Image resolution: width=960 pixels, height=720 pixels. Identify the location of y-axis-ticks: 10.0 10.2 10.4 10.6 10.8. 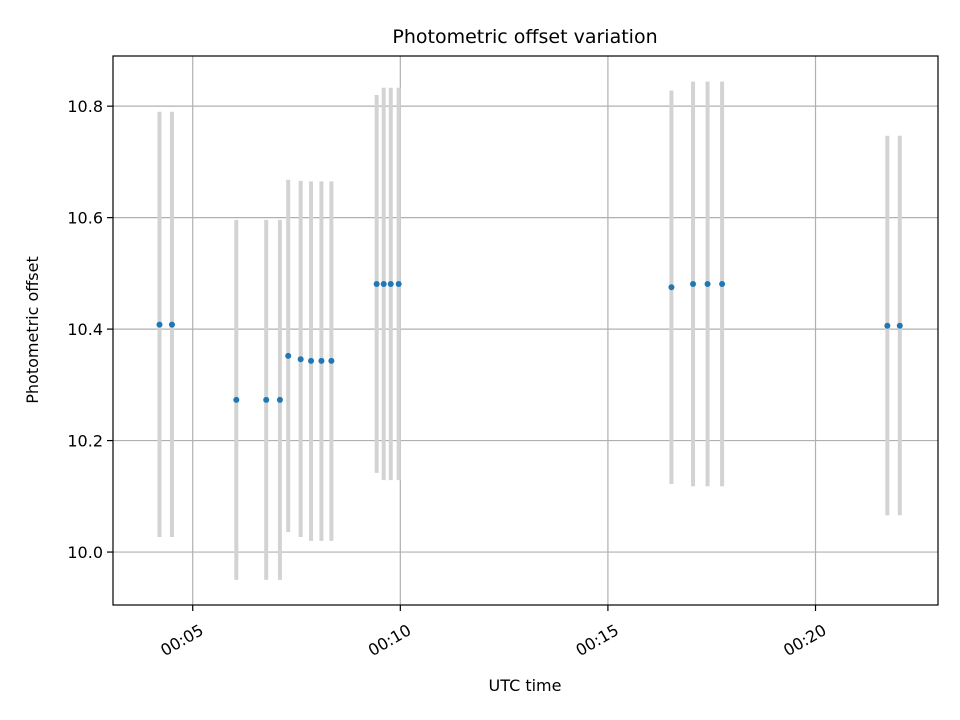
(90, 329).